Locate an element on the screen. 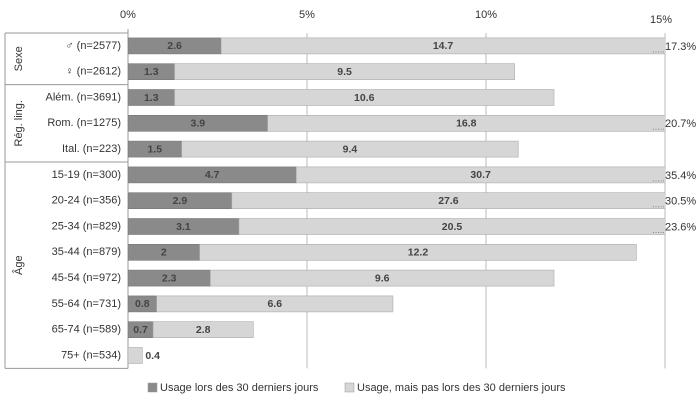 The height and width of the screenshot is (399, 698). data-label: 4.7 is located at coordinates (212, 175).